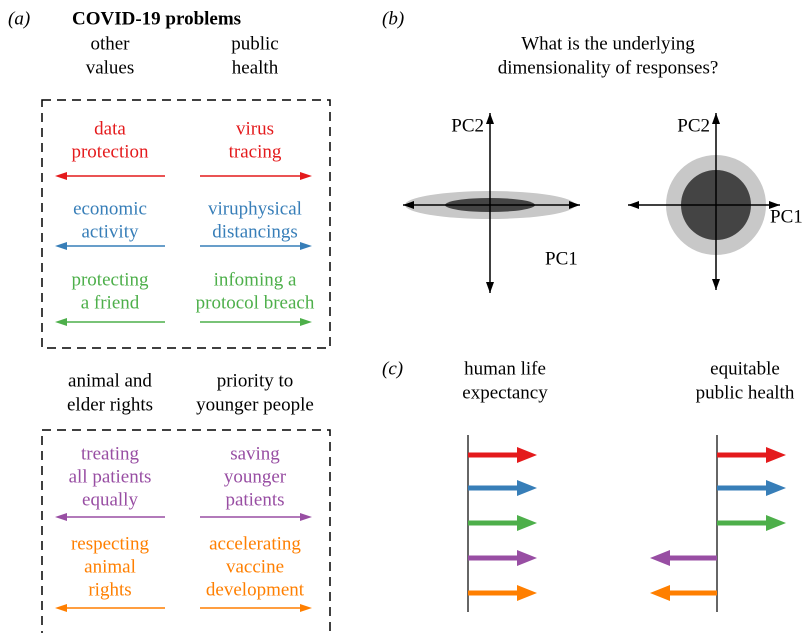  I want to click on column-header: animal and, so click(110, 380).